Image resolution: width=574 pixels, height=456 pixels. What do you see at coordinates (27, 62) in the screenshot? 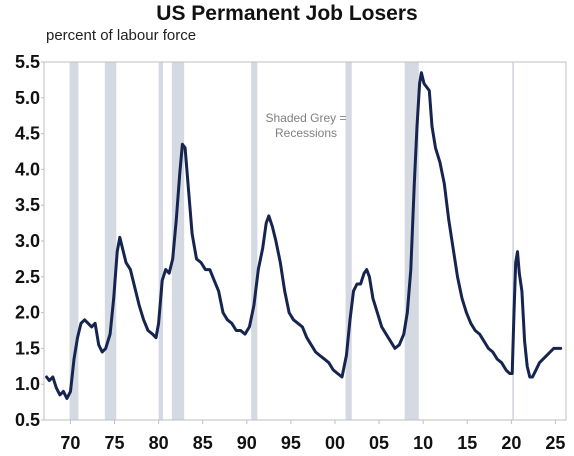
I see `y-tick-label: 5.5` at bounding box center [27, 62].